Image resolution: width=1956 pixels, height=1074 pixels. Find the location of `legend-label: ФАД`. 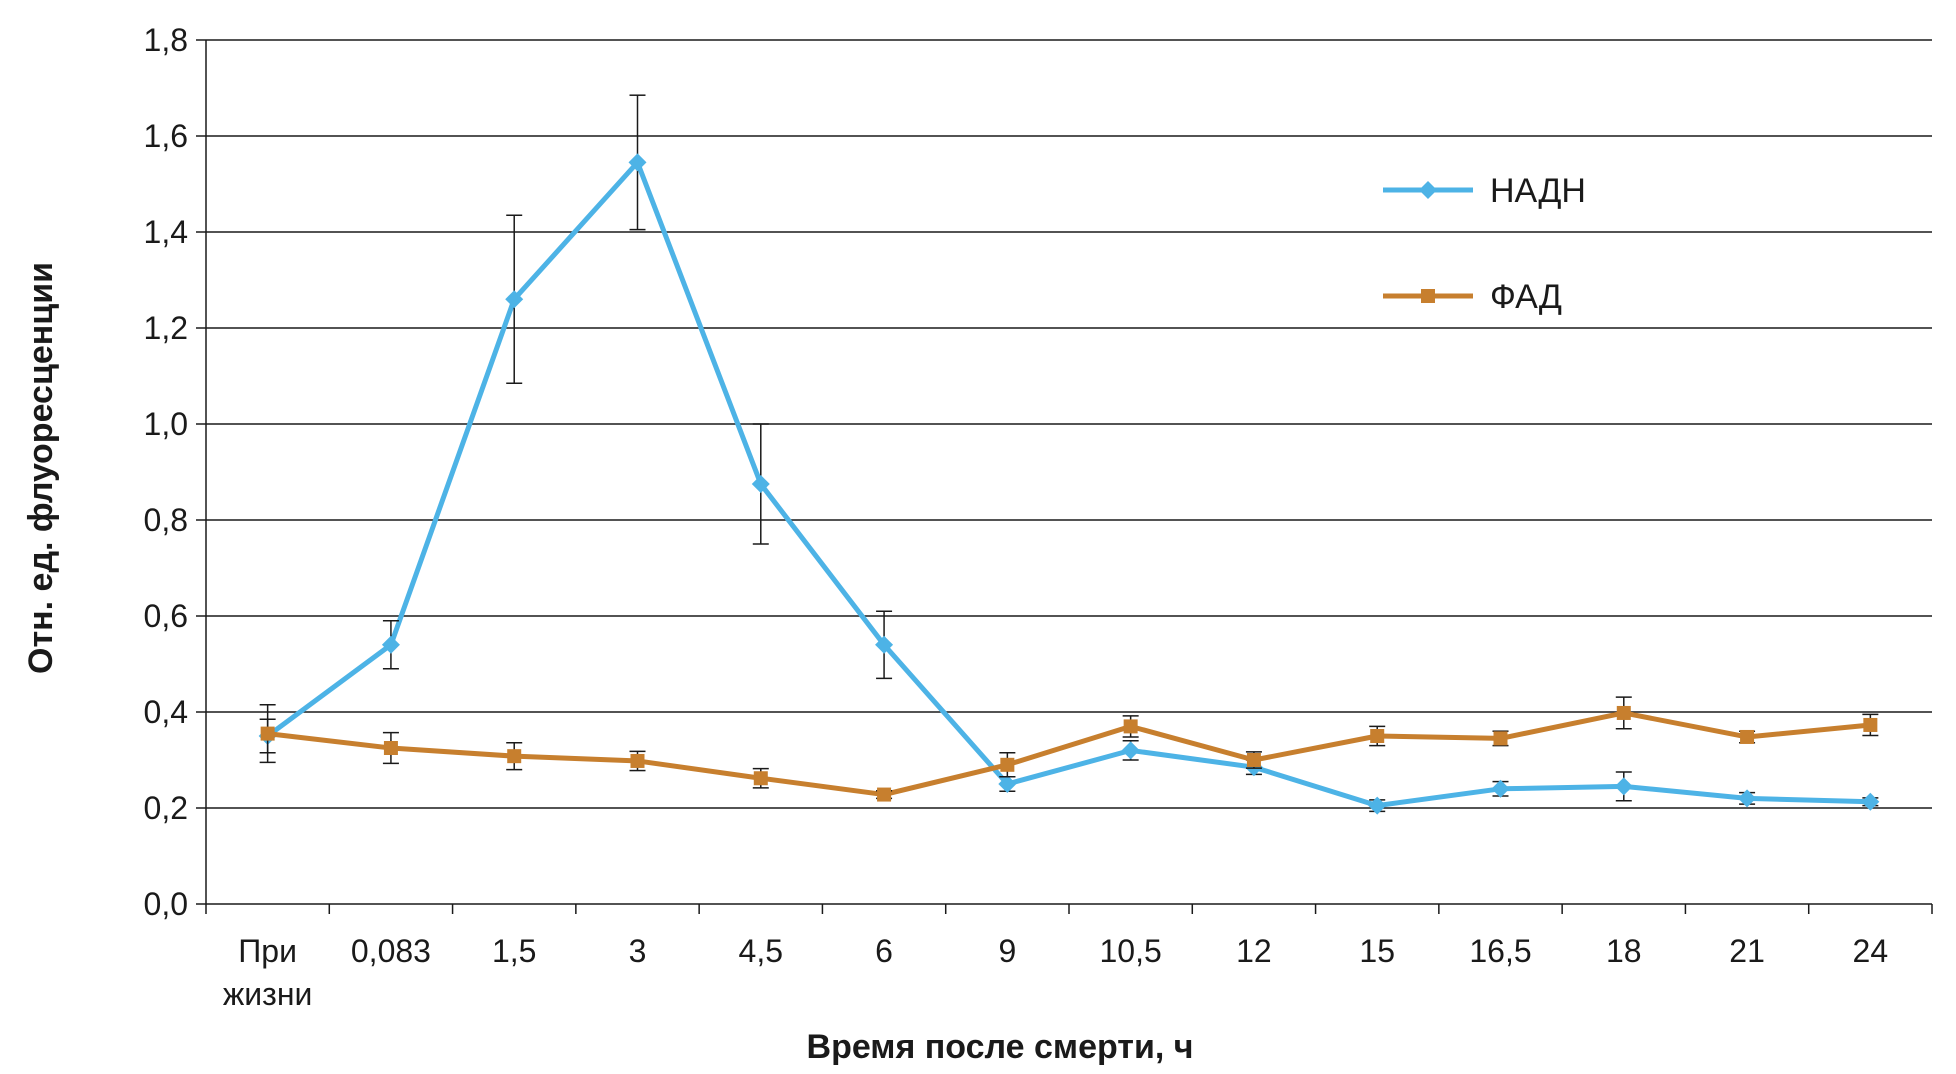

legend-label: ФАД is located at coordinates (1526, 297).